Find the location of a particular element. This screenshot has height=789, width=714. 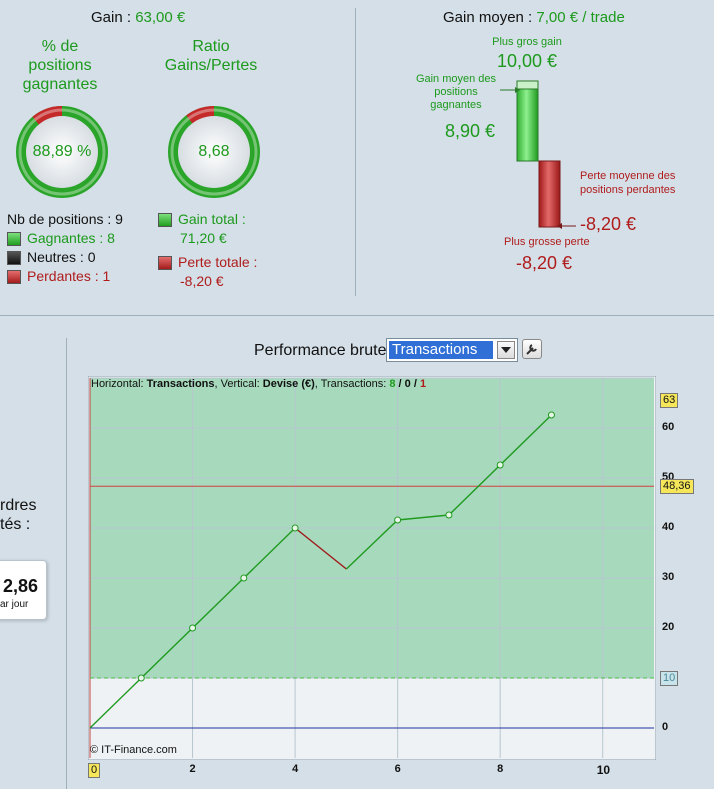

gain-total: Gain total : is located at coordinates (202, 219).